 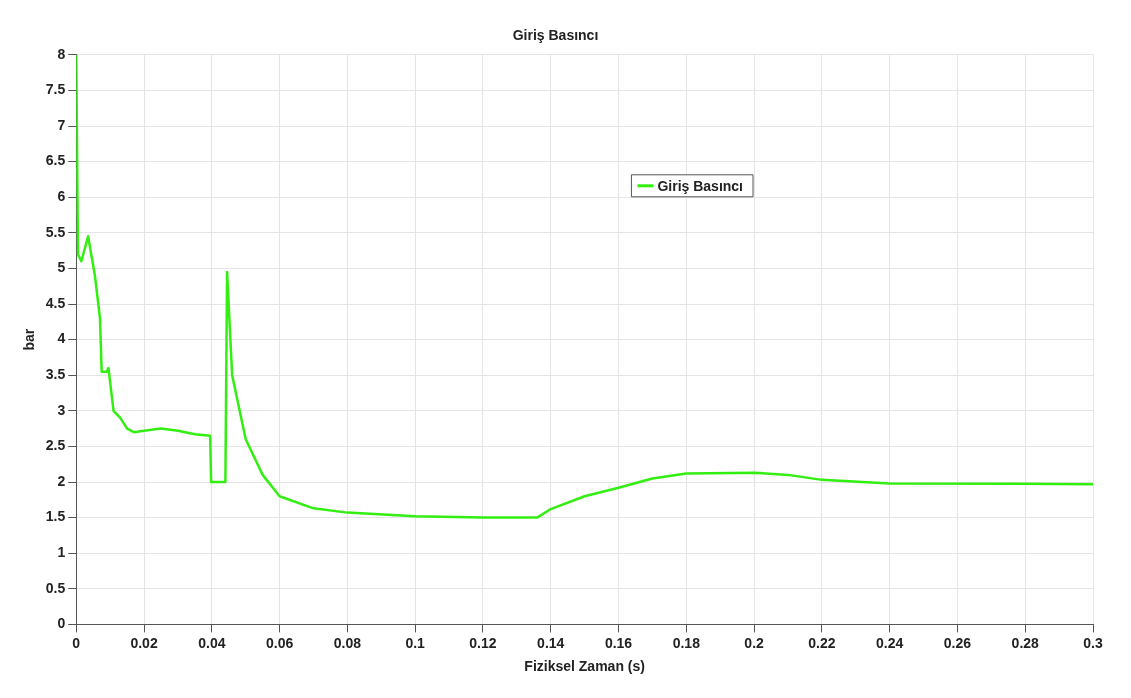 I want to click on y-tick-label: 3, so click(x=61, y=409).